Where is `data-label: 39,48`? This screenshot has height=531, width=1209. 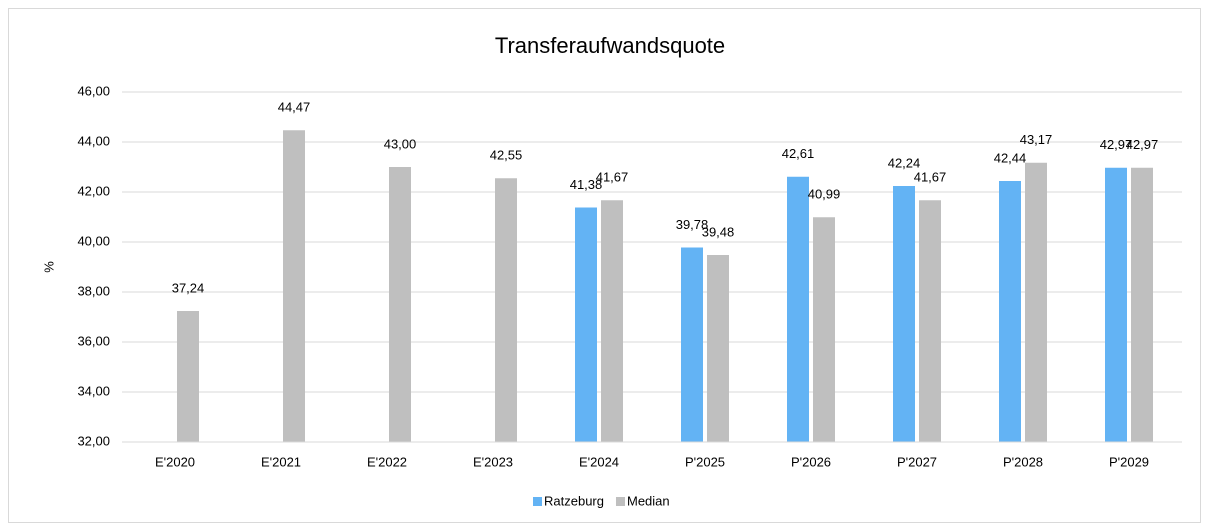
data-label: 39,48 is located at coordinates (718, 231).